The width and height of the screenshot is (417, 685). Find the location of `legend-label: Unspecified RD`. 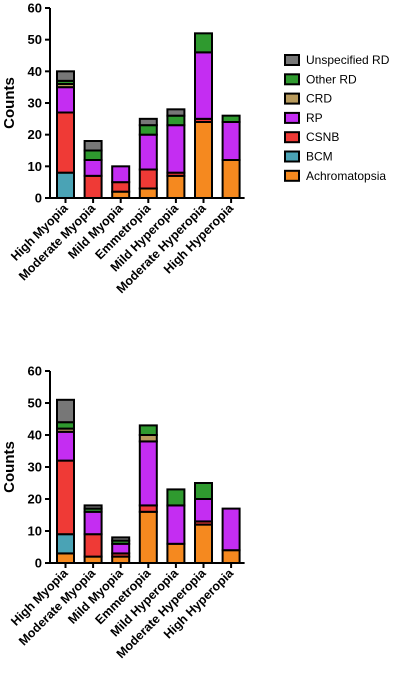

legend-label: Unspecified RD is located at coordinates (348, 60).